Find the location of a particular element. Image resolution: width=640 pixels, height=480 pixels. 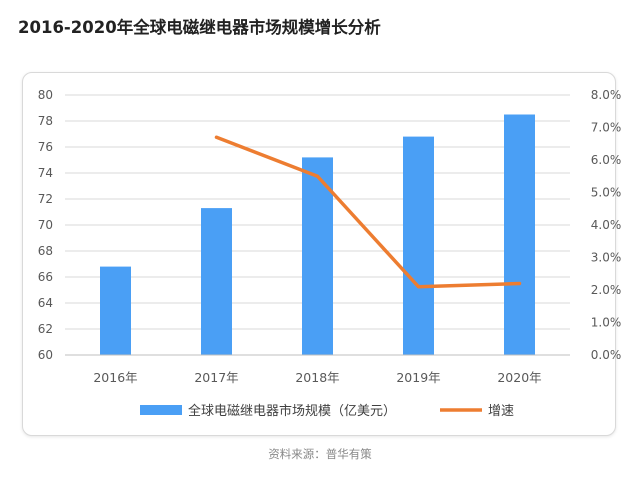

y-tick-label: 64 is located at coordinates (45, 303).